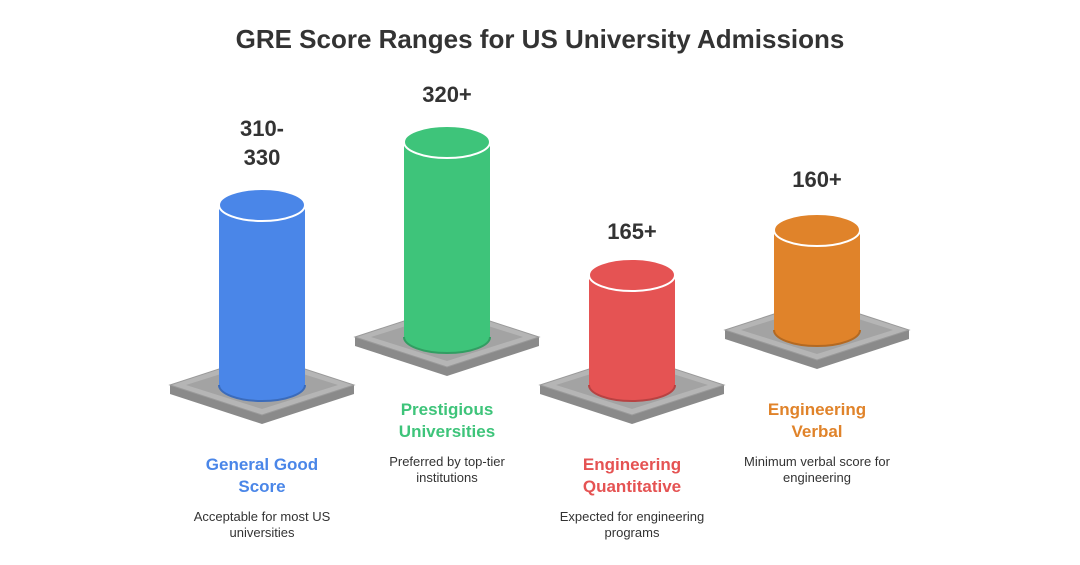  What do you see at coordinates (632, 475) in the screenshot?
I see `item-label: Engineering Quantitative` at bounding box center [632, 475].